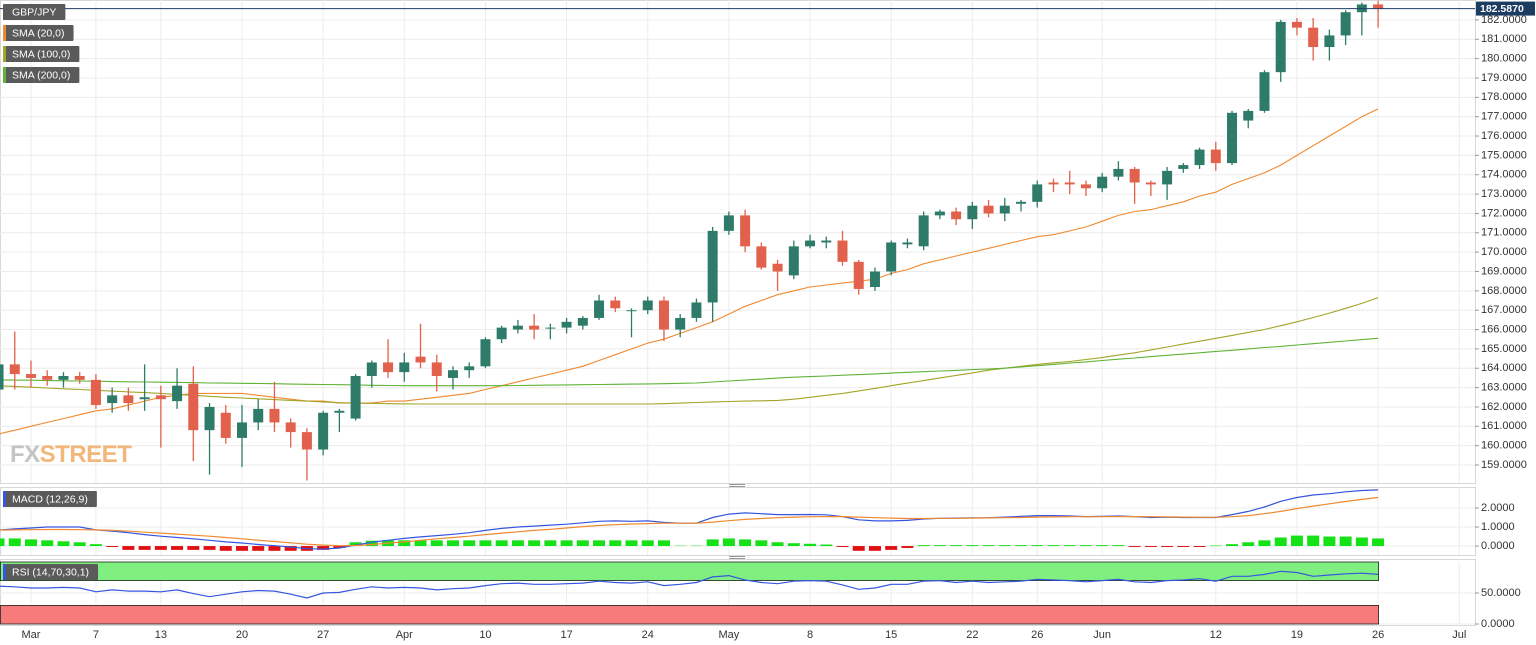 The height and width of the screenshot is (645, 1536). What do you see at coordinates (51, 572) in the screenshot?
I see `legend-item: RSI (14,70,30,1)` at bounding box center [51, 572].